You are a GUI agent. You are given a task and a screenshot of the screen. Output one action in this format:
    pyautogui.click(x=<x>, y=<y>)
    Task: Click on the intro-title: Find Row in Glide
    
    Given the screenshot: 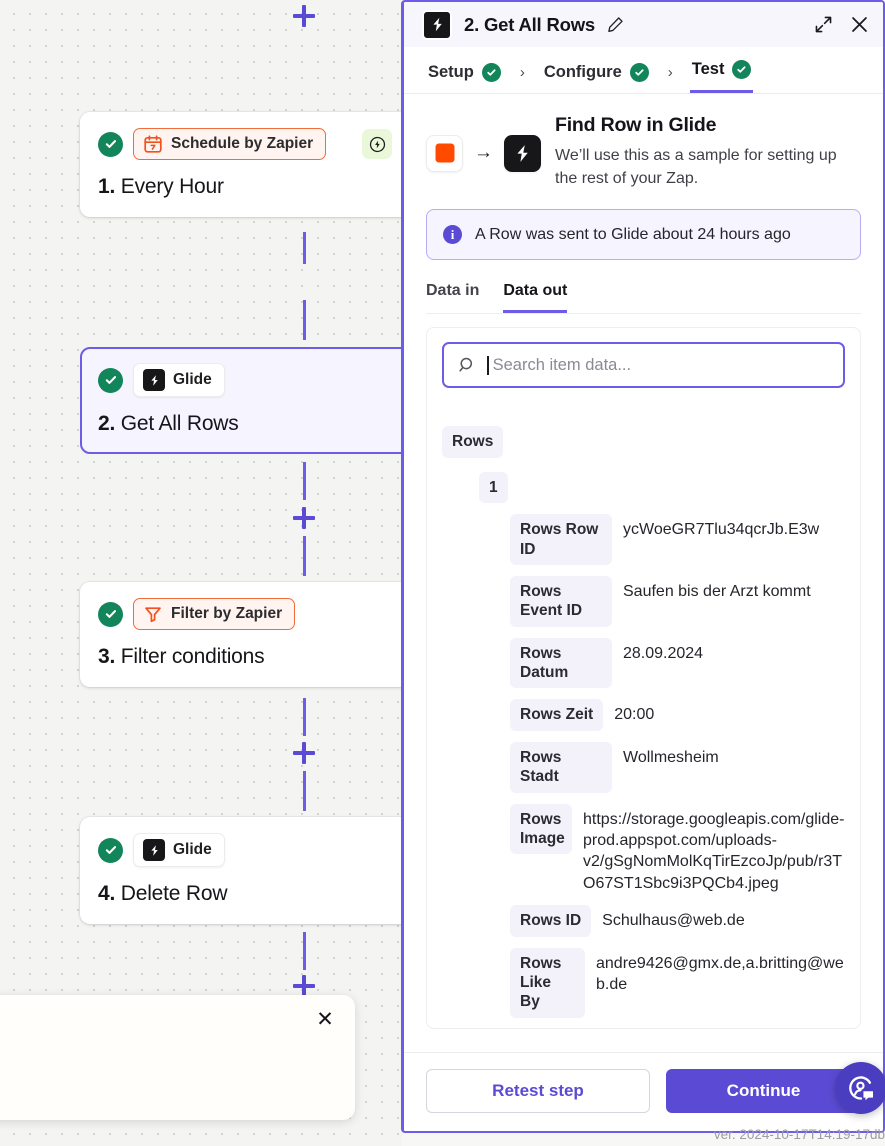 What is the action you would take?
    pyautogui.click(x=636, y=125)
    